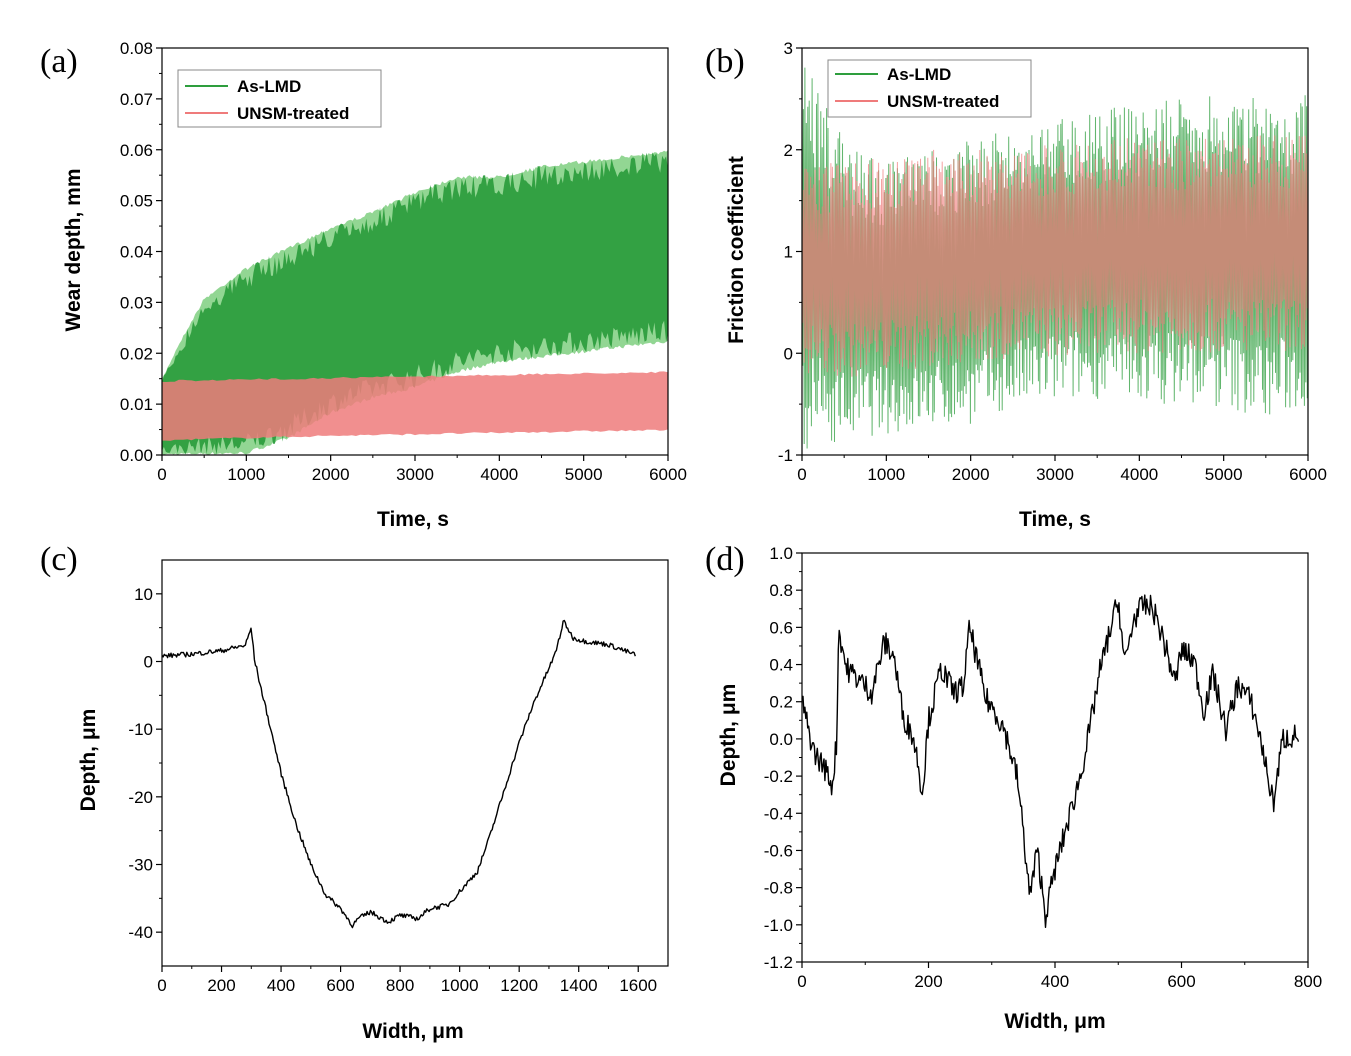 The width and height of the screenshot is (1351, 1056). What do you see at coordinates (293, 113) in the screenshot?
I see `panel-a-legend-label-unsm: UNSM-treated` at bounding box center [293, 113].